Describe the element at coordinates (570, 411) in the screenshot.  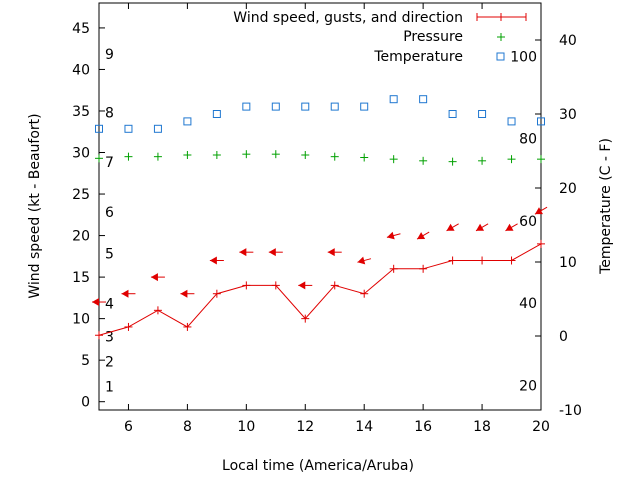
I see `y2-tick-label: -10` at that location.